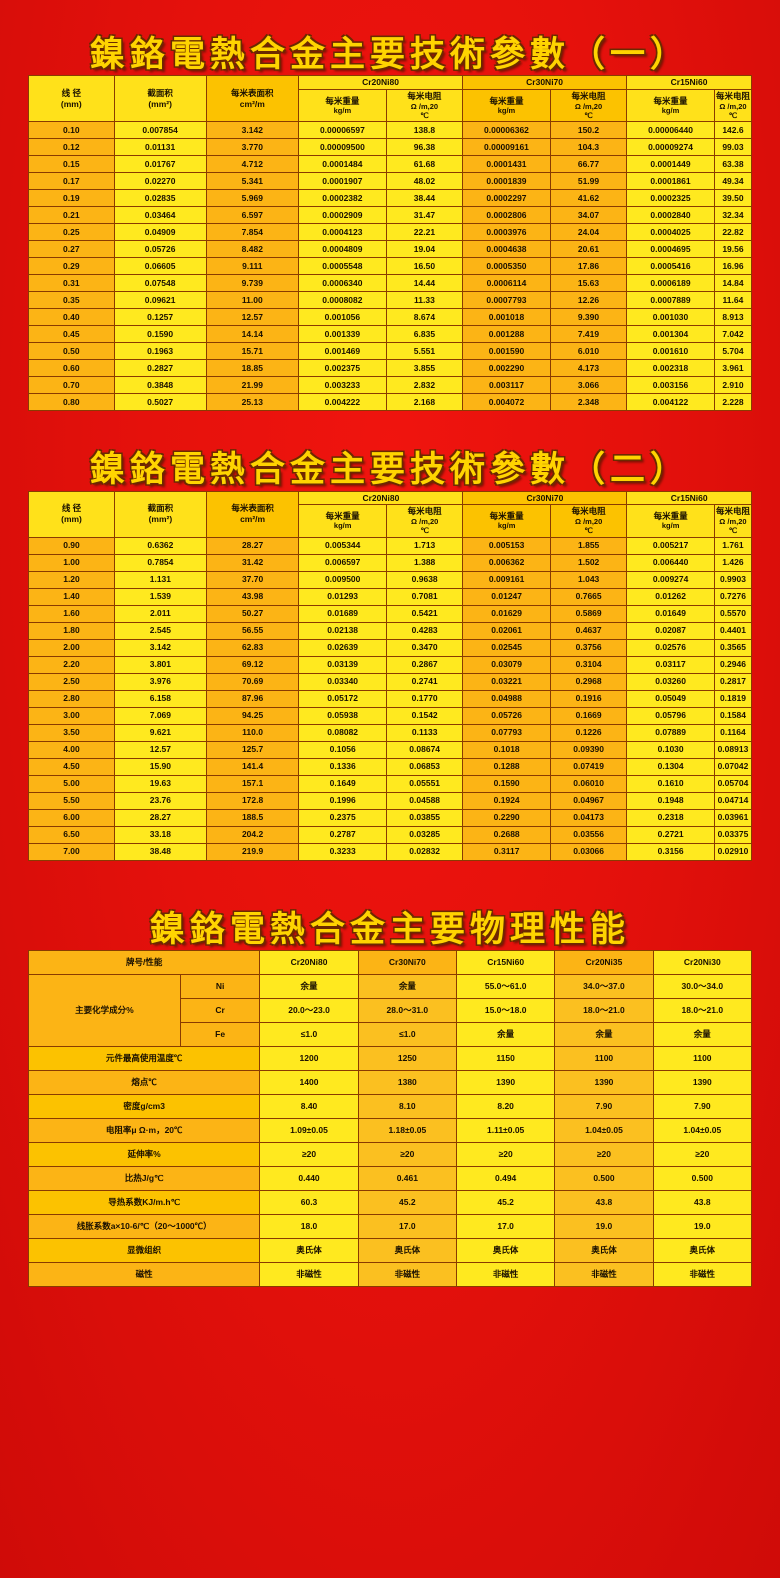 The height and width of the screenshot is (1578, 780). What do you see at coordinates (71, 579) in the screenshot?
I see `table-cell: 1.20` at bounding box center [71, 579].